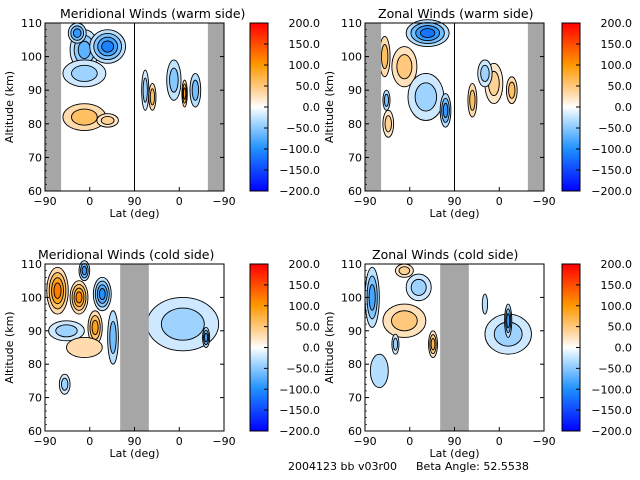  I want to click on y-tick-label: 70, so click(35, 157).